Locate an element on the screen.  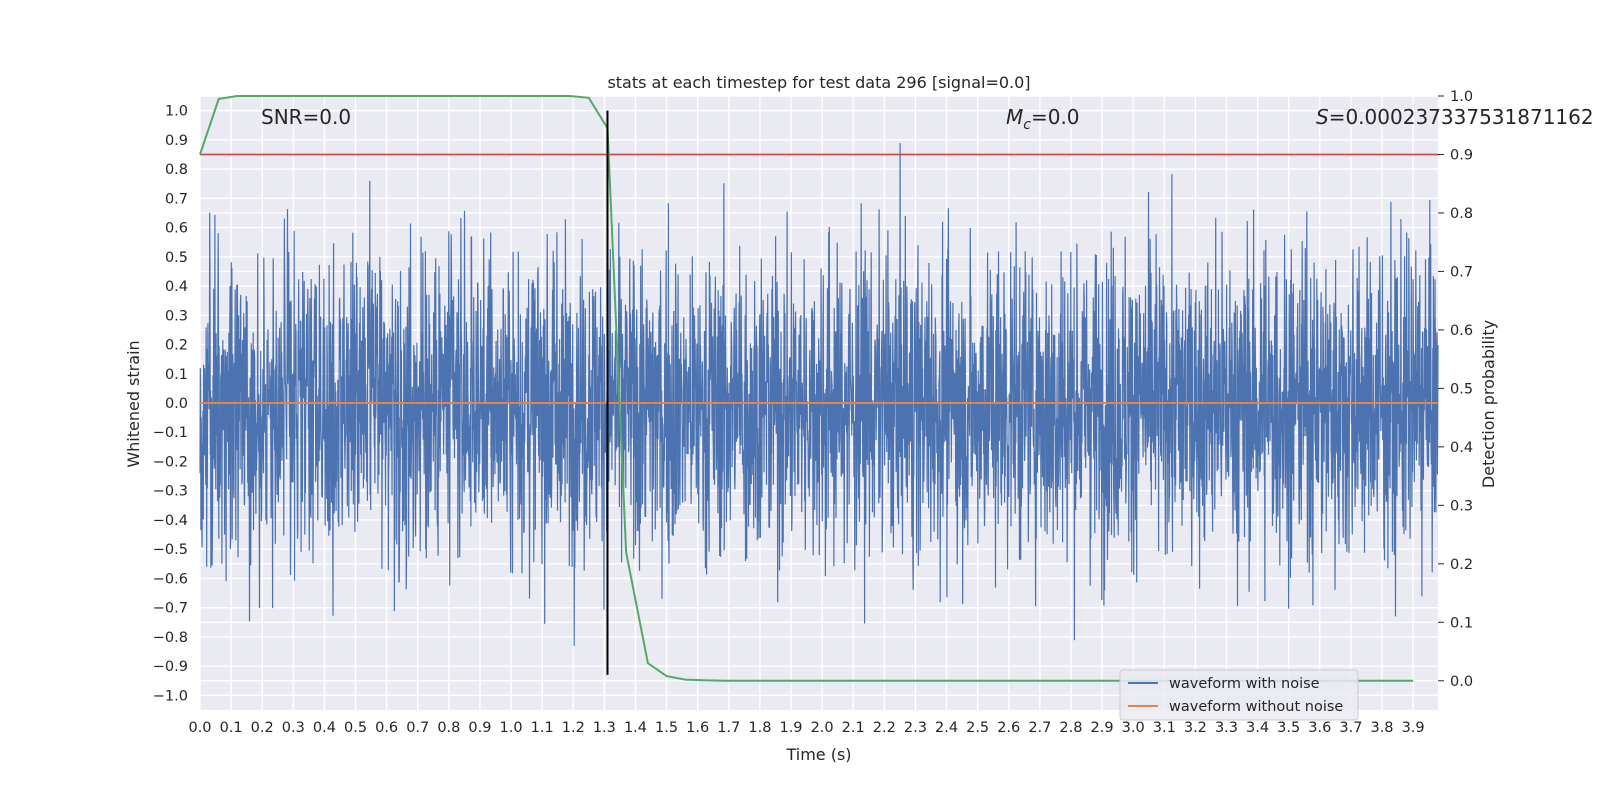
x-tick-label: 2.7 is located at coordinates (1039, 728).